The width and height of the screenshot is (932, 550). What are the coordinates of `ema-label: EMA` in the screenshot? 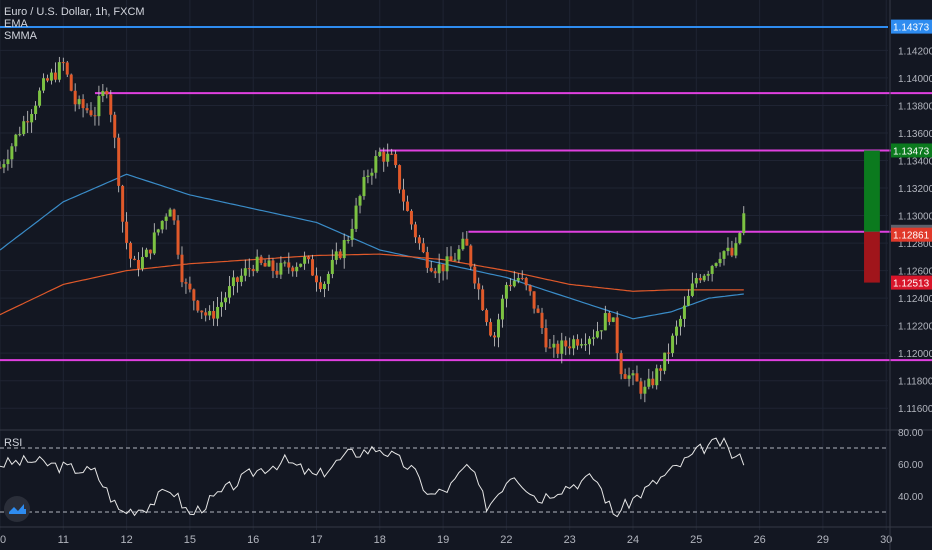 It's located at (16, 24).